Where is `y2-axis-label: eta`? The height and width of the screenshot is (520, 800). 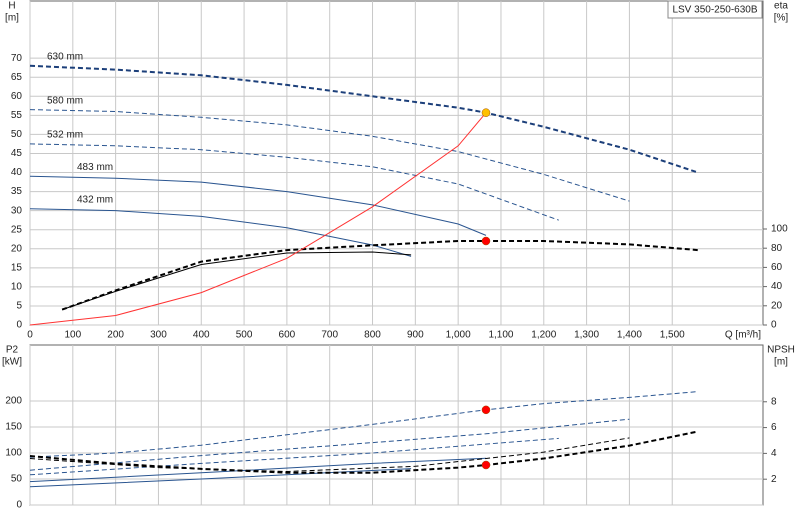 y2-axis-label: eta is located at coordinates (781, 6).